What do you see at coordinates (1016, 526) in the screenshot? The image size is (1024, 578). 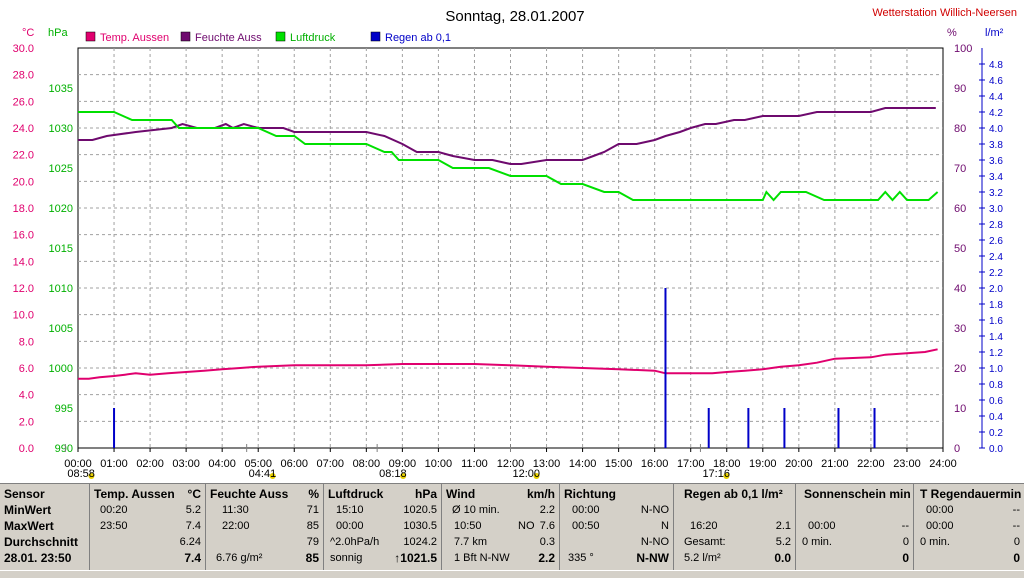 I see `rdur-value-2: --` at bounding box center [1016, 526].